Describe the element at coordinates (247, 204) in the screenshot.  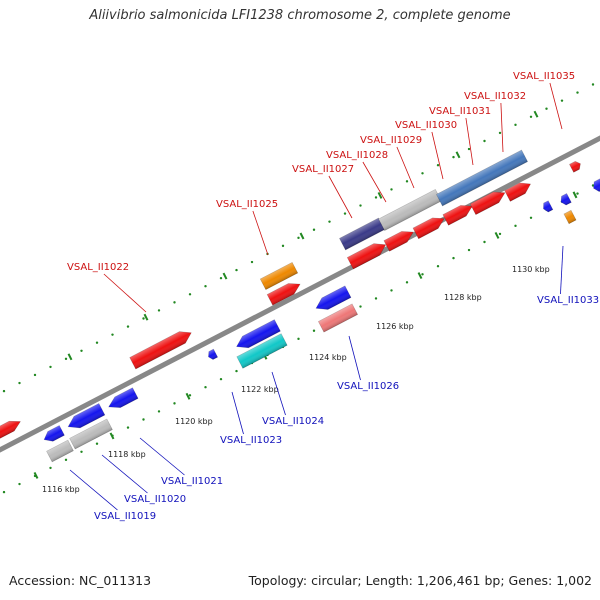
I see `forward-gene-label: VSAL_II1025` at that location.